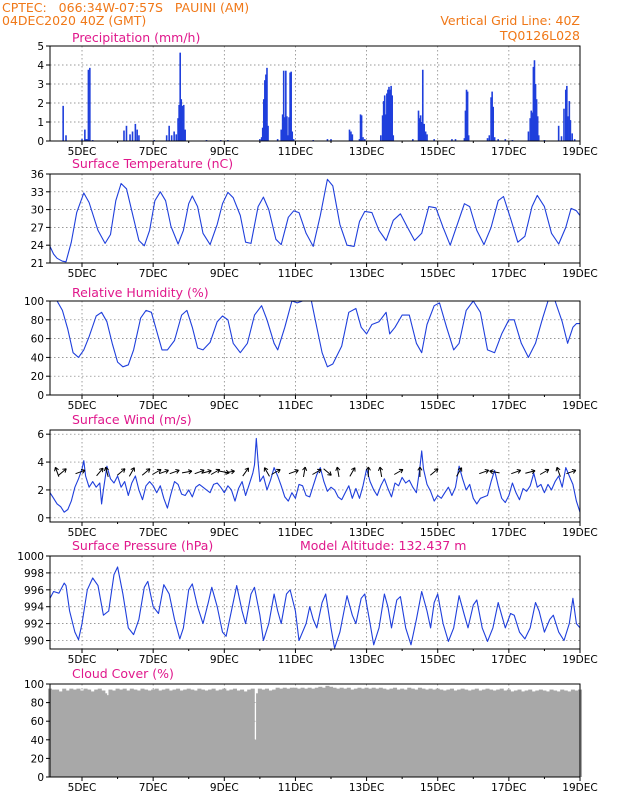  I want to click on x-tick-label: 19DEC, so click(579, 660).